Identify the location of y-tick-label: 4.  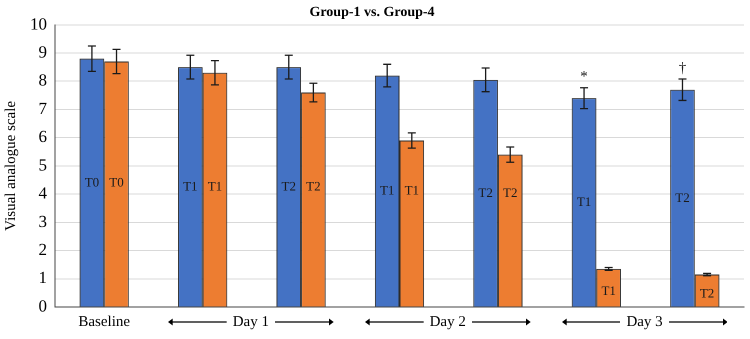
(43, 193).